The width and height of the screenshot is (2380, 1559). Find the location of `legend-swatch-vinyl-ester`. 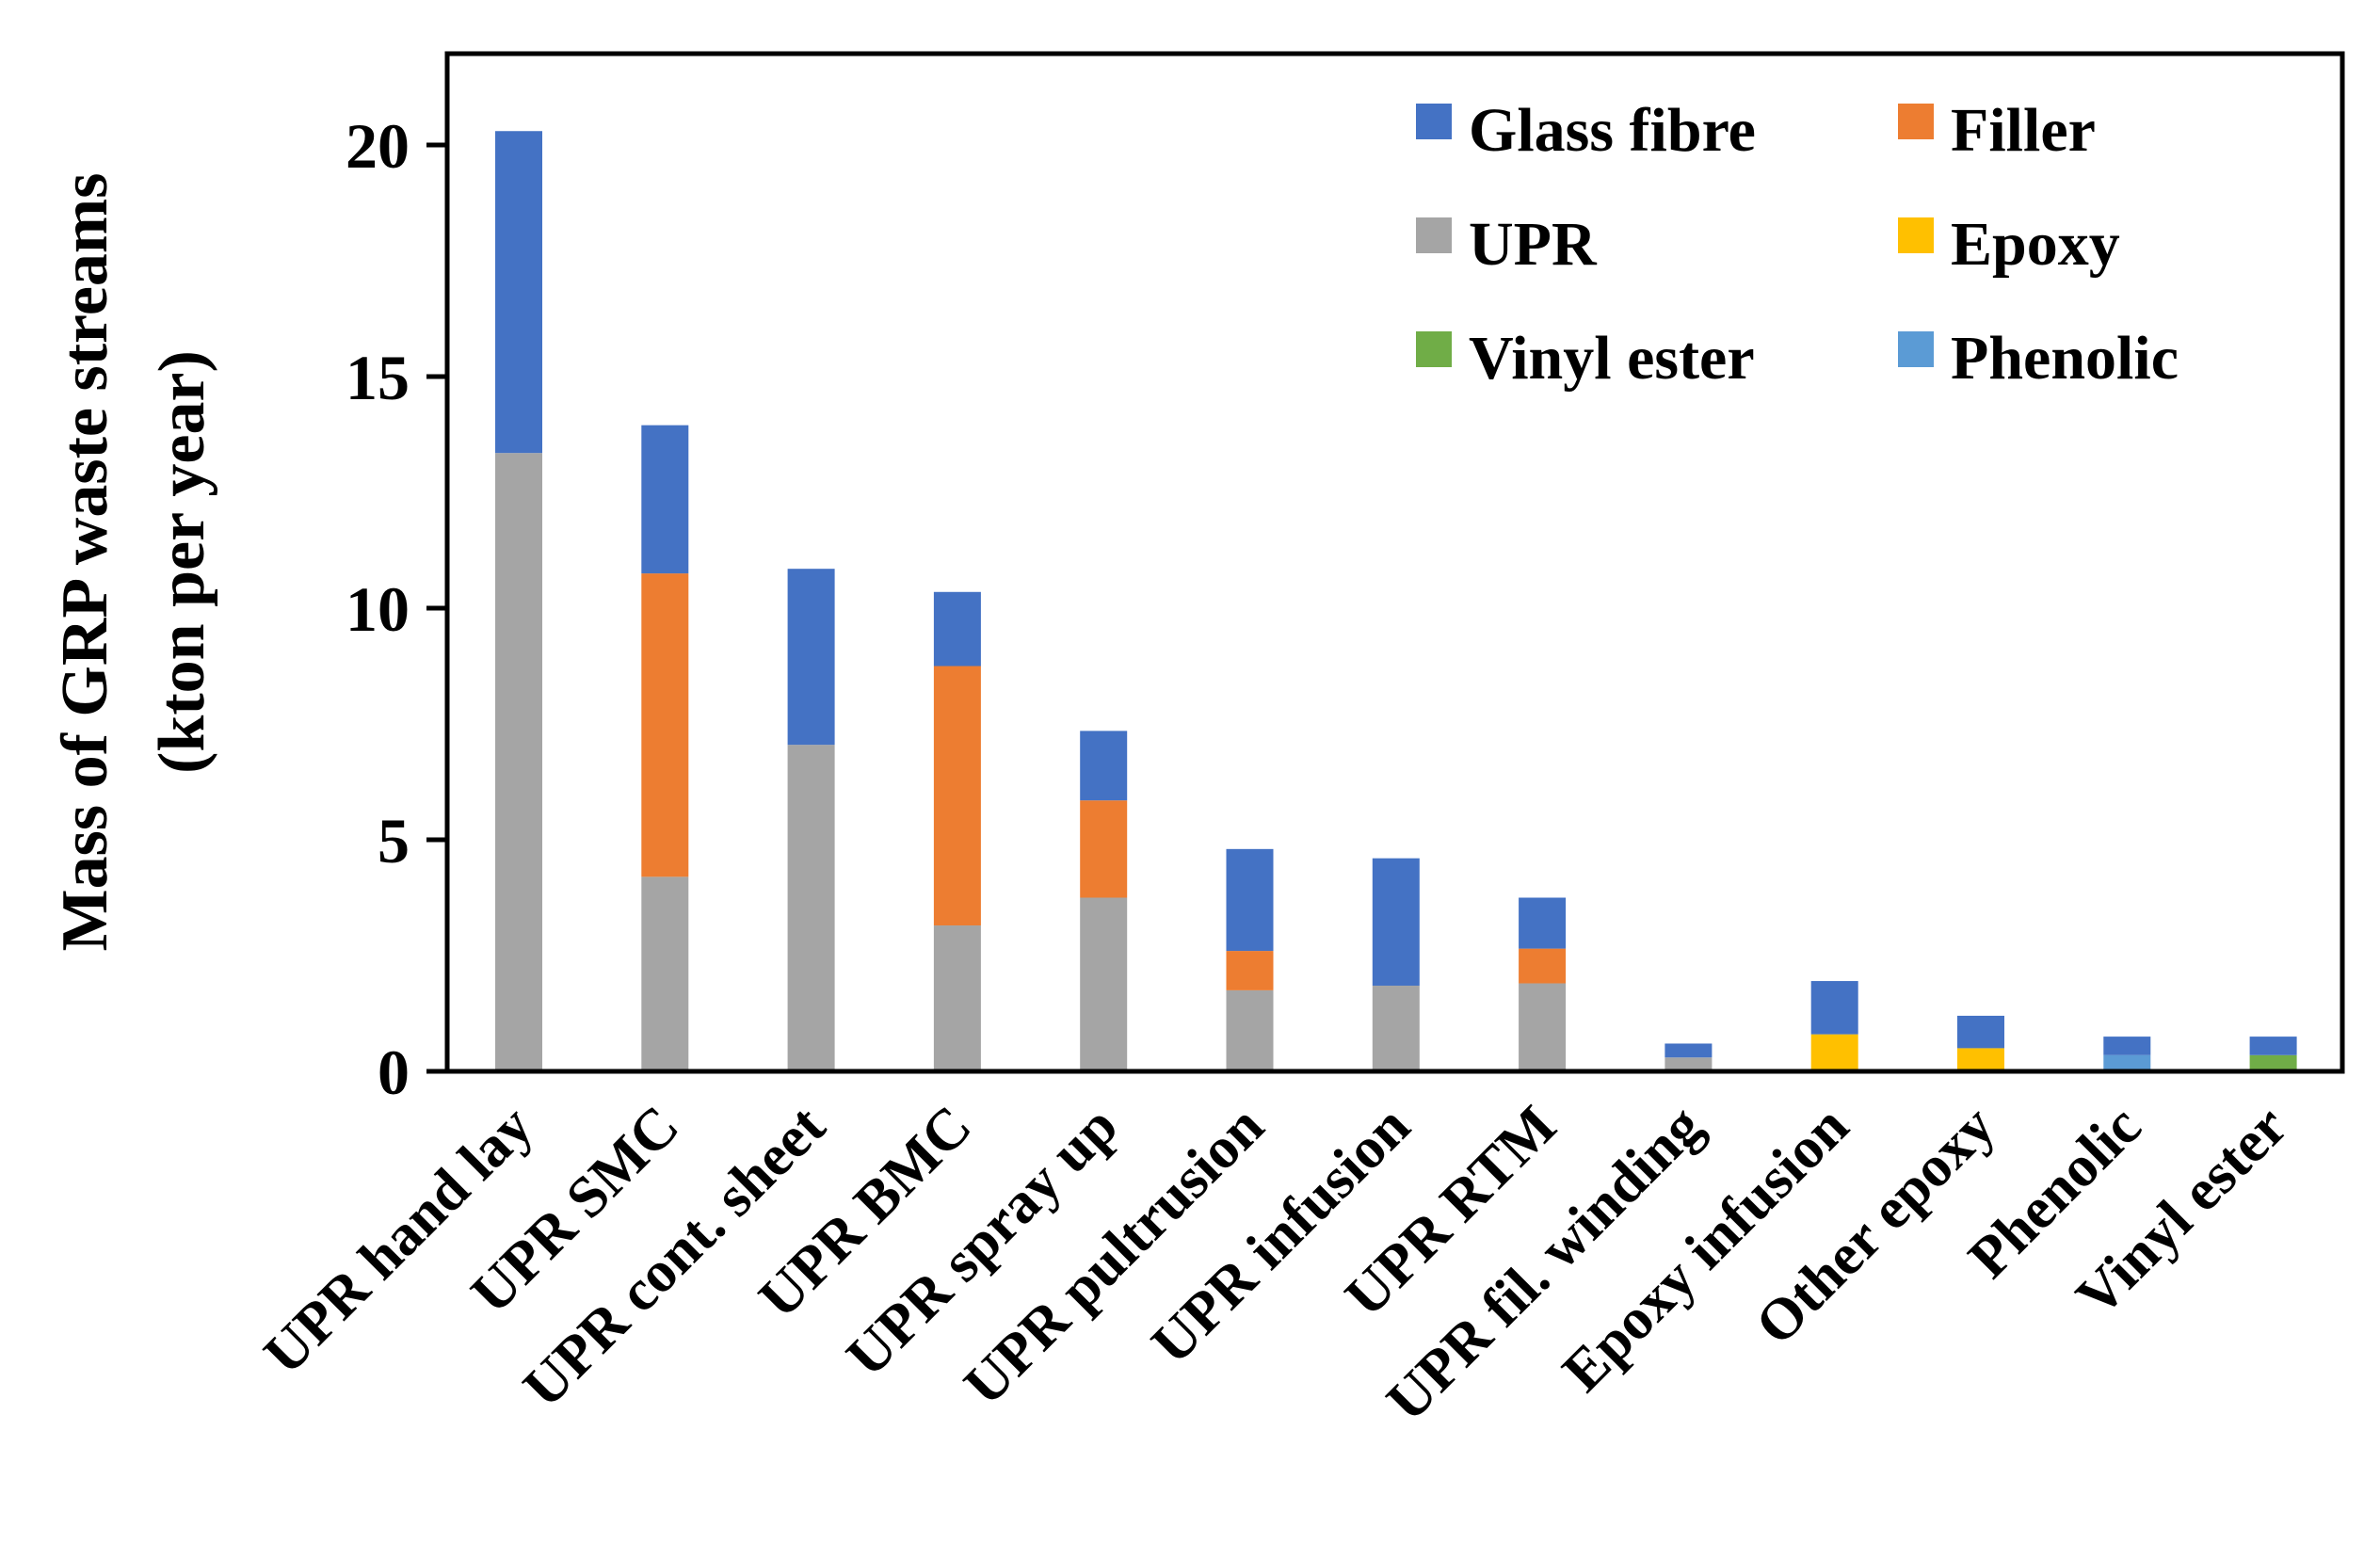

legend-swatch-vinyl-ester is located at coordinates (1434, 349).